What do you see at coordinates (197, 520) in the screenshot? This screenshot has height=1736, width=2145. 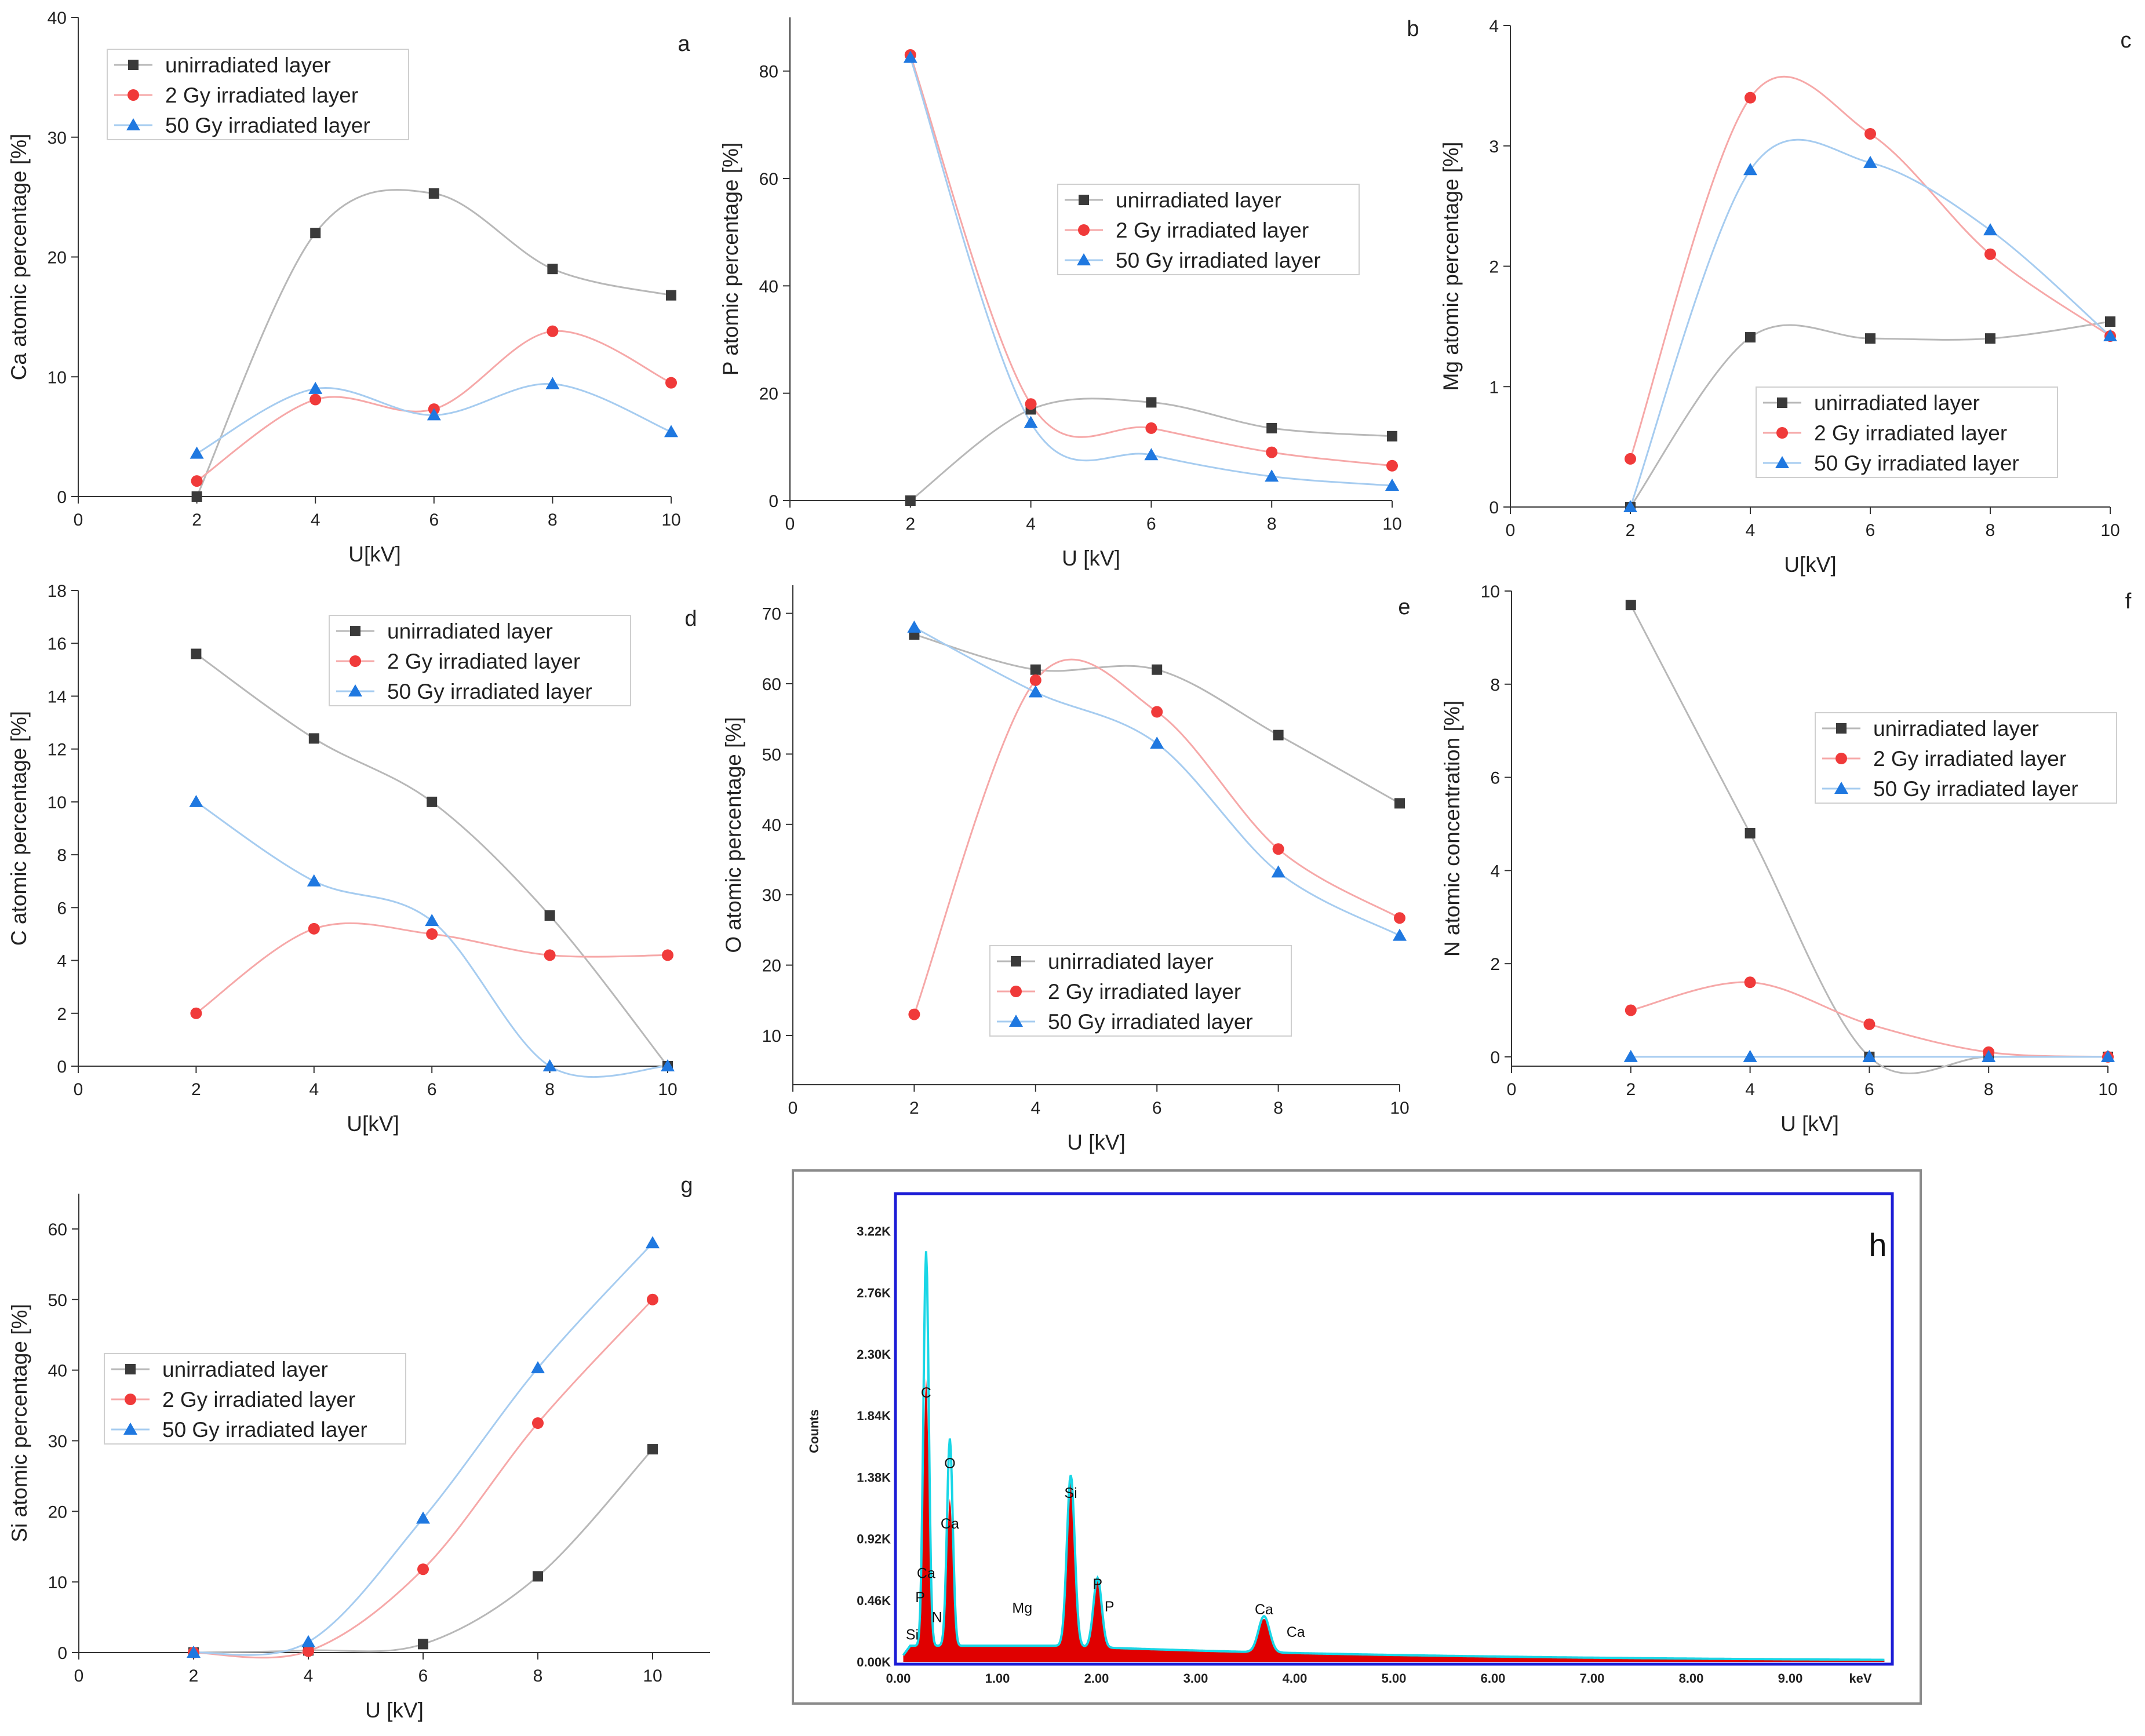 I see `x-tick-label: 2` at bounding box center [197, 520].